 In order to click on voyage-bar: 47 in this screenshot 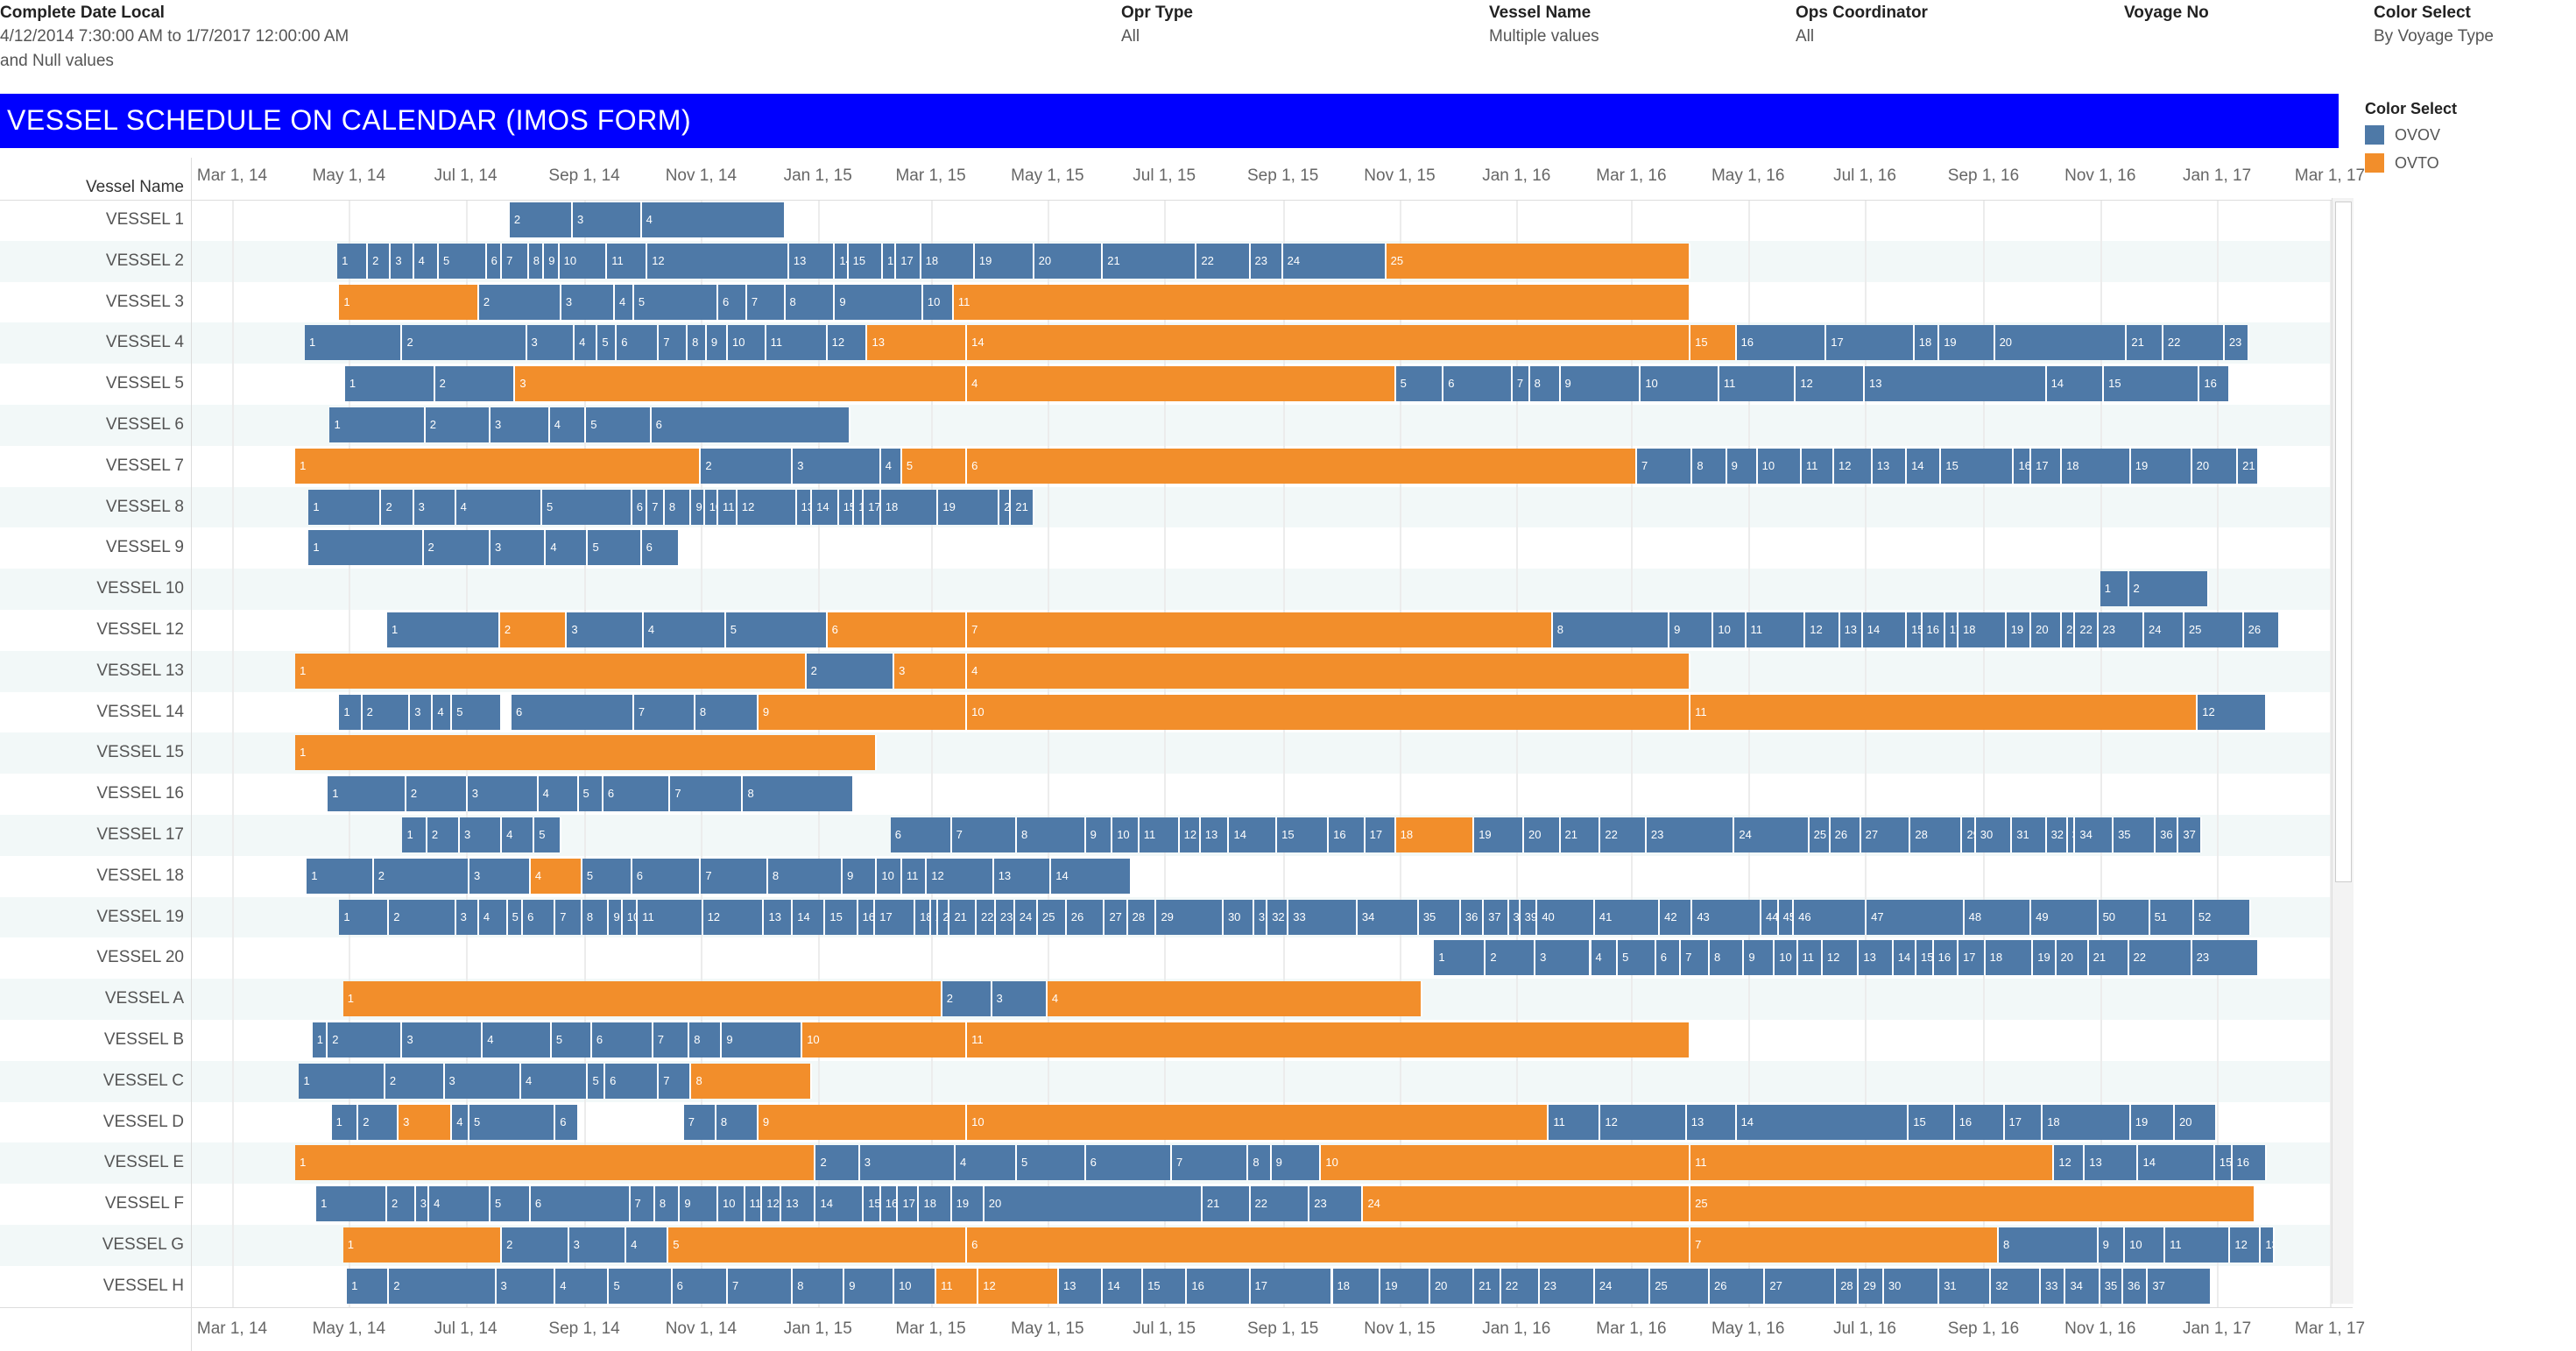, I will do `click(1916, 917)`.